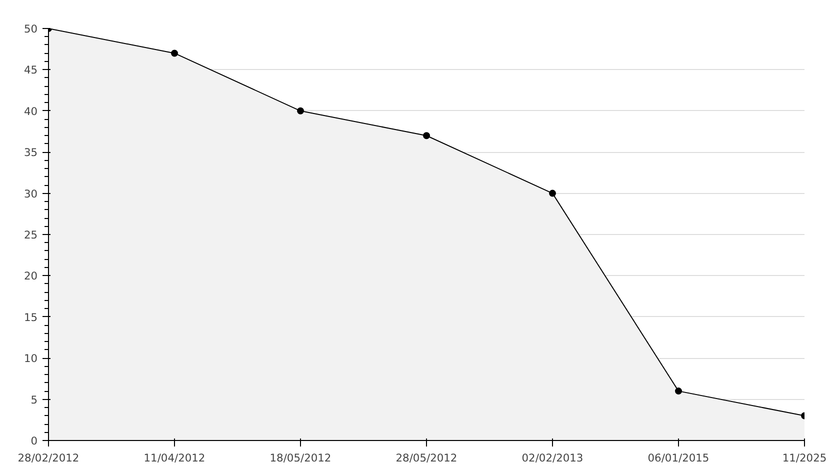  I want to click on x-tick-label: 02/02/2013, so click(553, 458).